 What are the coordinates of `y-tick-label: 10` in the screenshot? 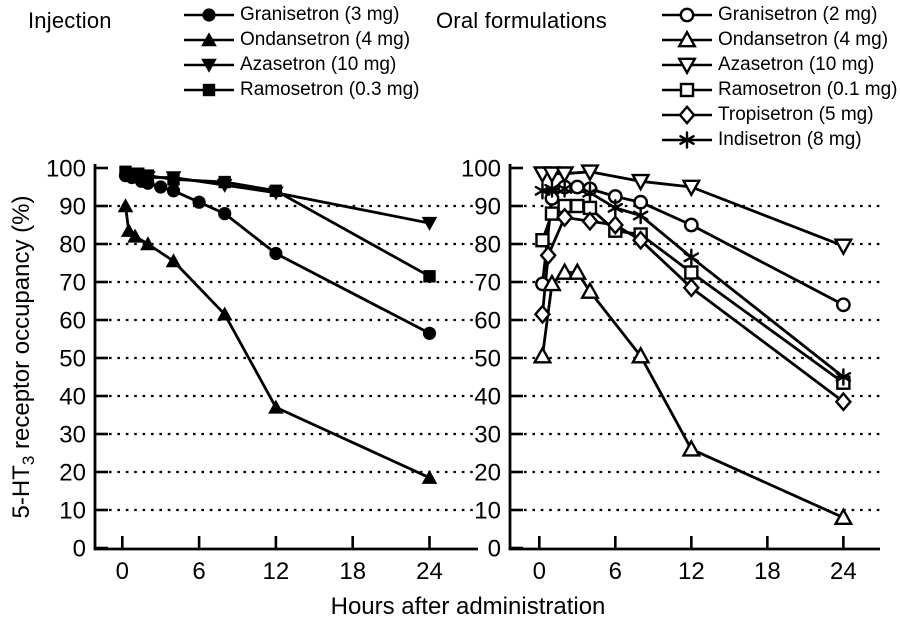 It's located at (72, 511).